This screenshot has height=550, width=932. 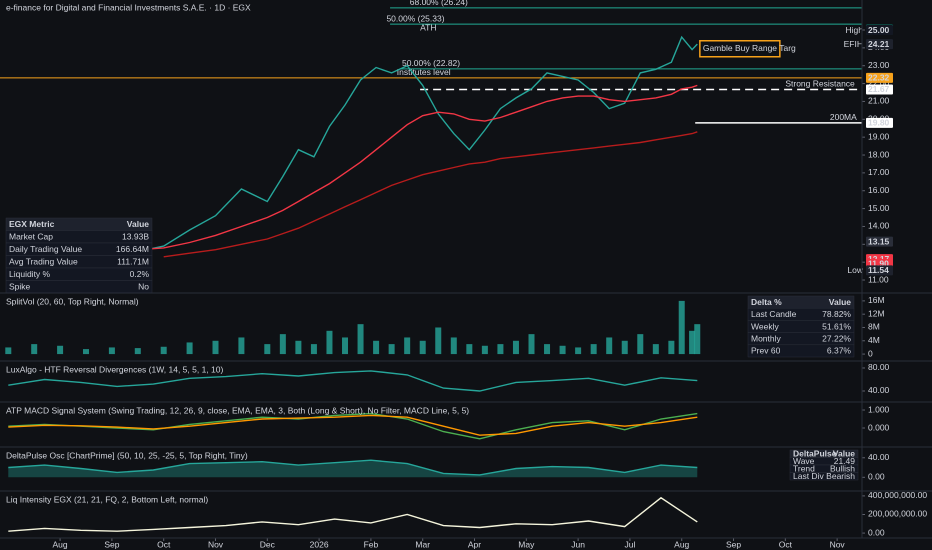 I want to click on table-cell: 51.61%, so click(x=836, y=326).